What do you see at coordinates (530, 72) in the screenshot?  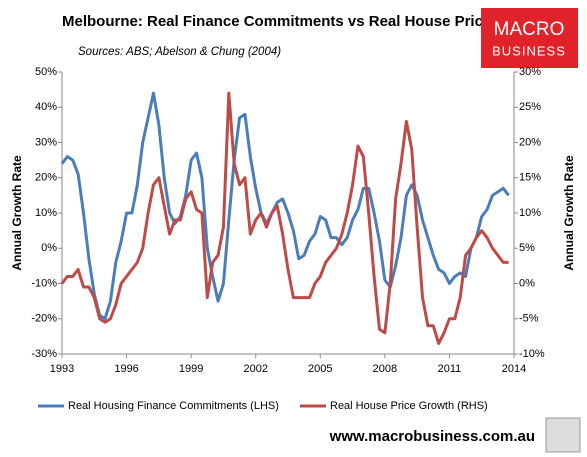 I see `y2-tick-label: 30%` at bounding box center [530, 72].